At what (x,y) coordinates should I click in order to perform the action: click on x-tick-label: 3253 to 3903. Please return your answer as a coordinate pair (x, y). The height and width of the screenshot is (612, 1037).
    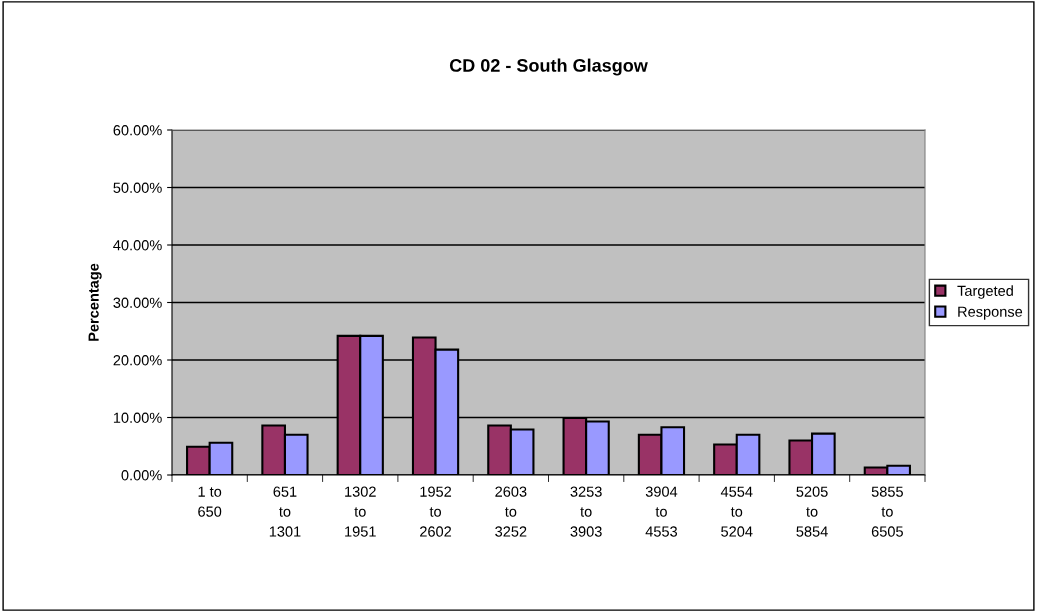
    Looking at the image, I should click on (586, 511).